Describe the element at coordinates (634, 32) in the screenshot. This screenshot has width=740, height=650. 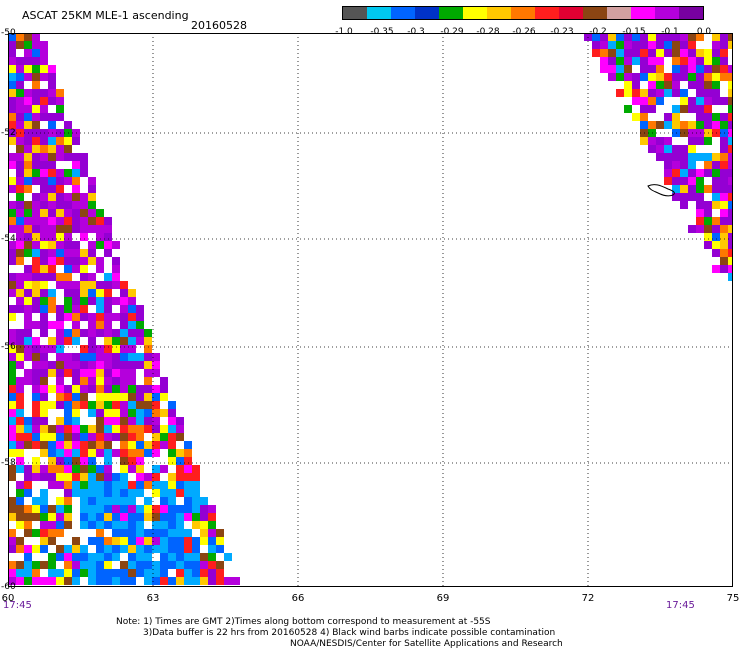
I see `color-scale-tick-label: -0.15` at that location.